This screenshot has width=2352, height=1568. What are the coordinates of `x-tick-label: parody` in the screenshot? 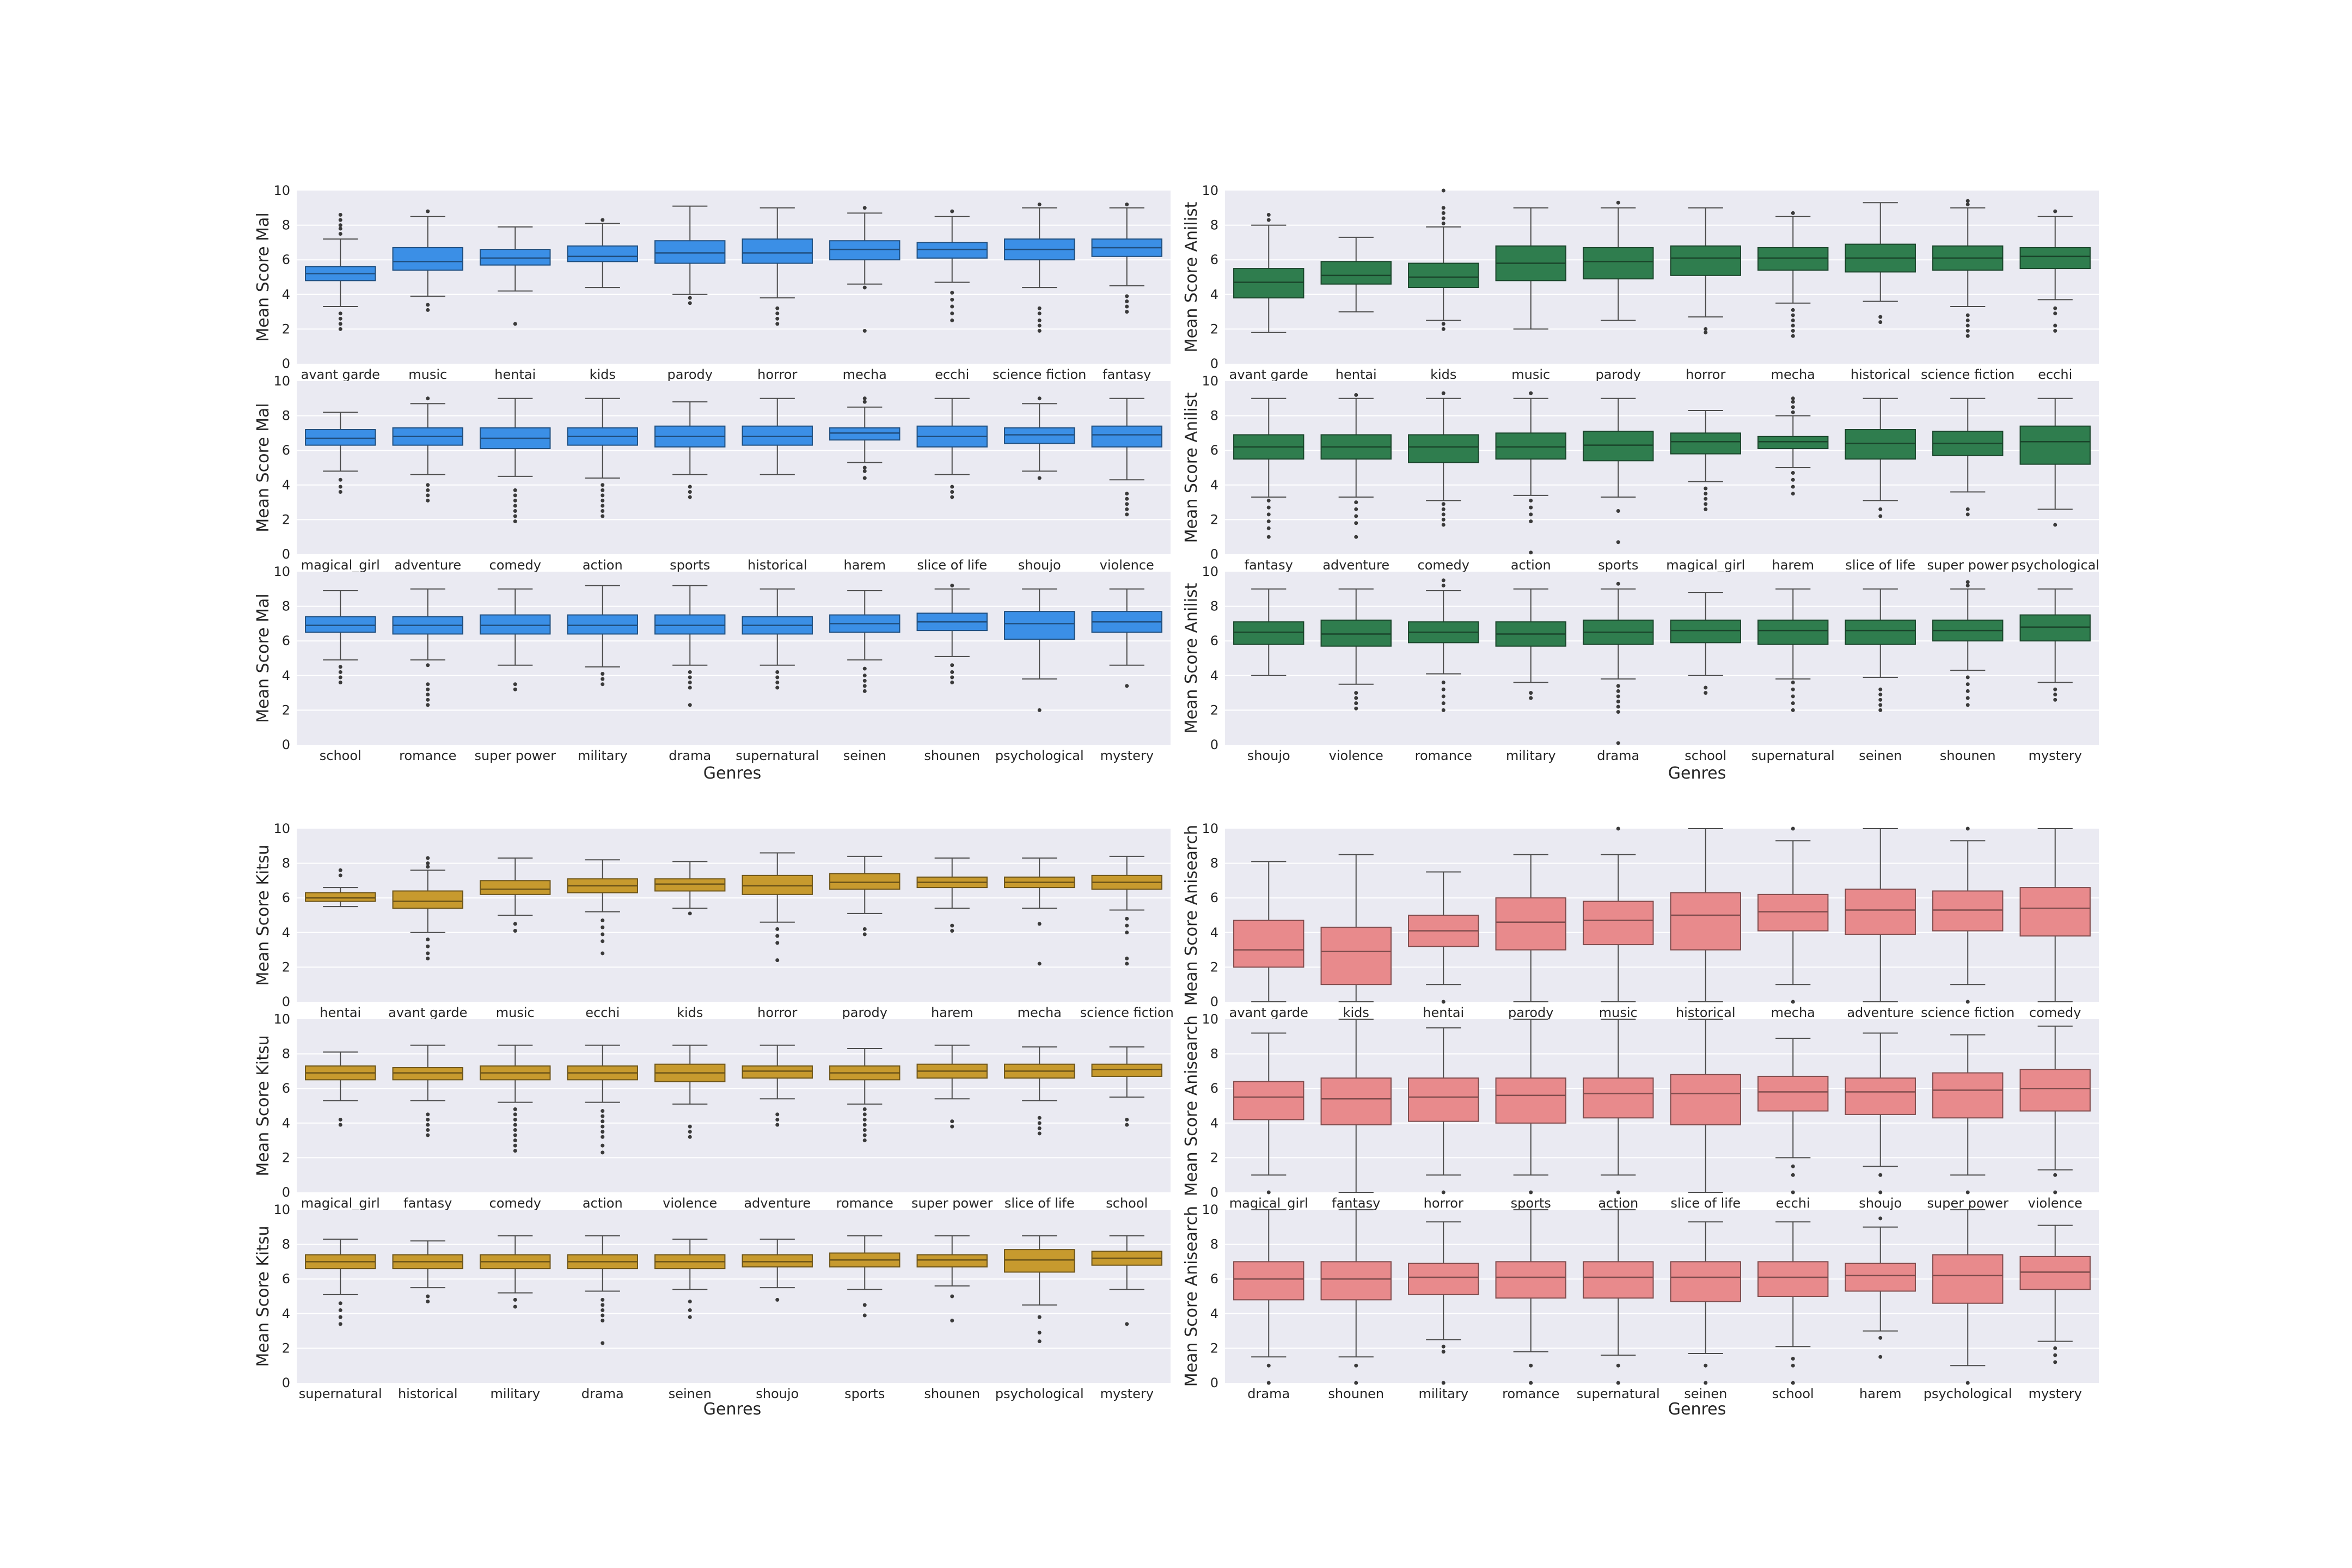 It's located at (690, 374).